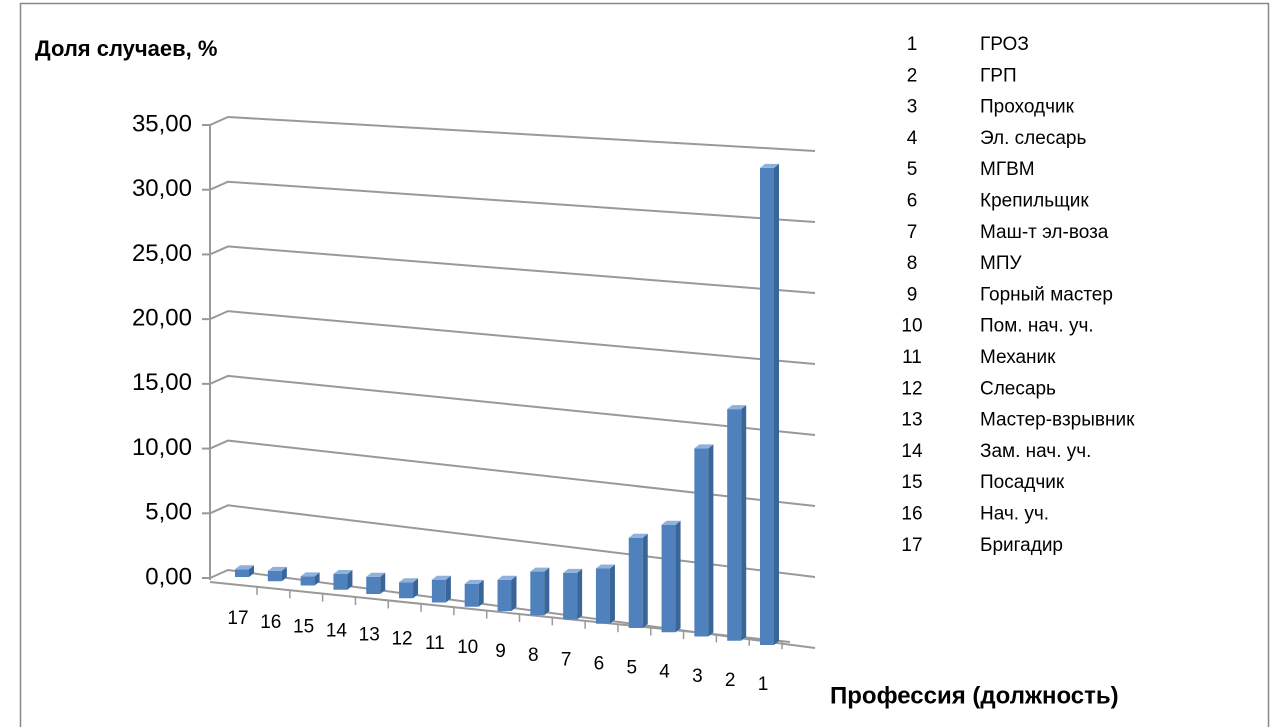 This screenshot has height=727, width=1274. What do you see at coordinates (912, 44) in the screenshot?
I see `legend-key: 1` at bounding box center [912, 44].